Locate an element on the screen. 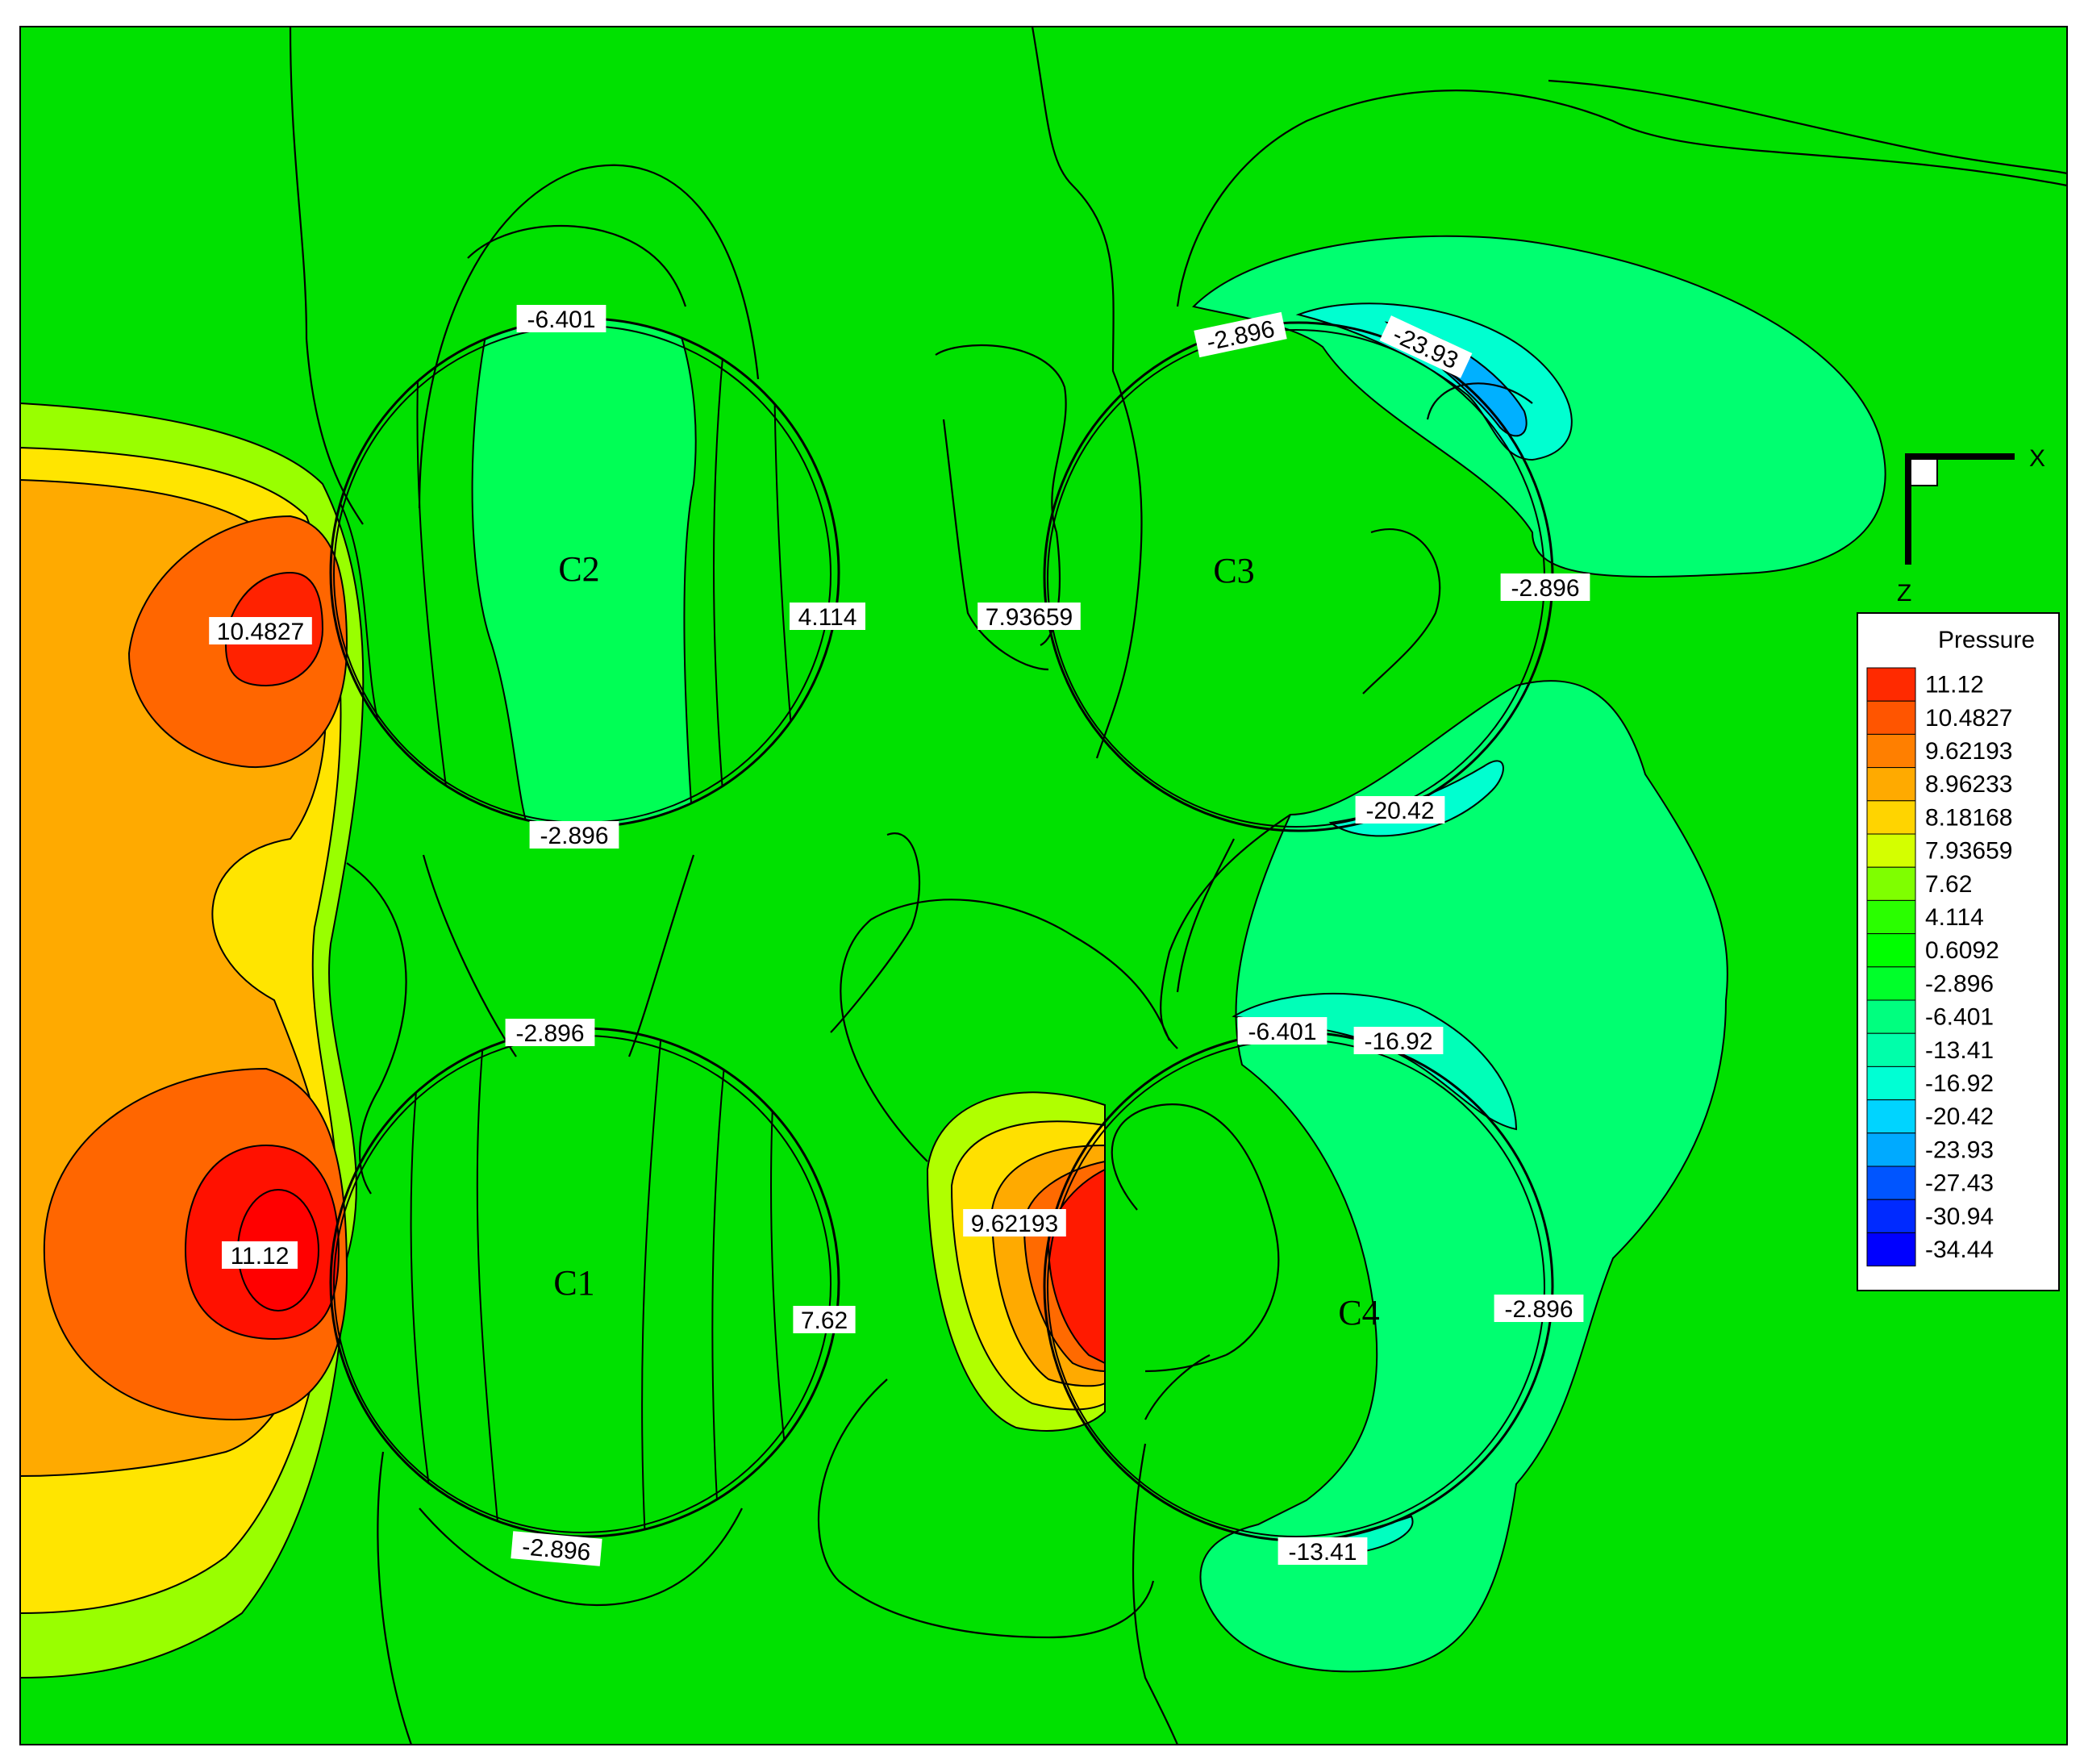 The image size is (2084, 1764). cylinder-label-c2: C2 is located at coordinates (578, 569).